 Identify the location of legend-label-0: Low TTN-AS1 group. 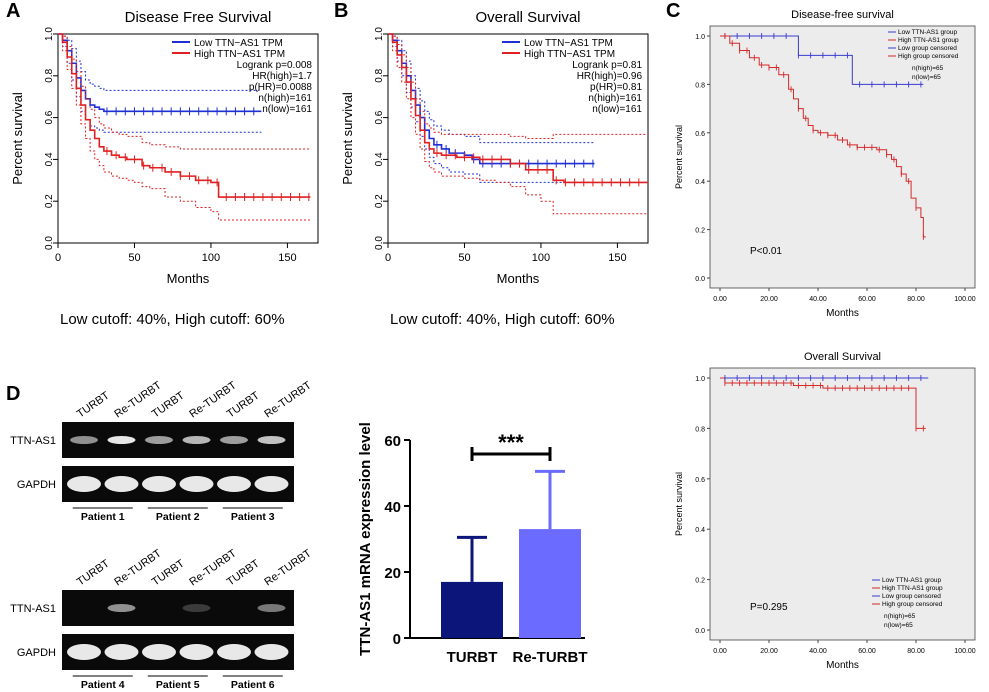
(928, 32).